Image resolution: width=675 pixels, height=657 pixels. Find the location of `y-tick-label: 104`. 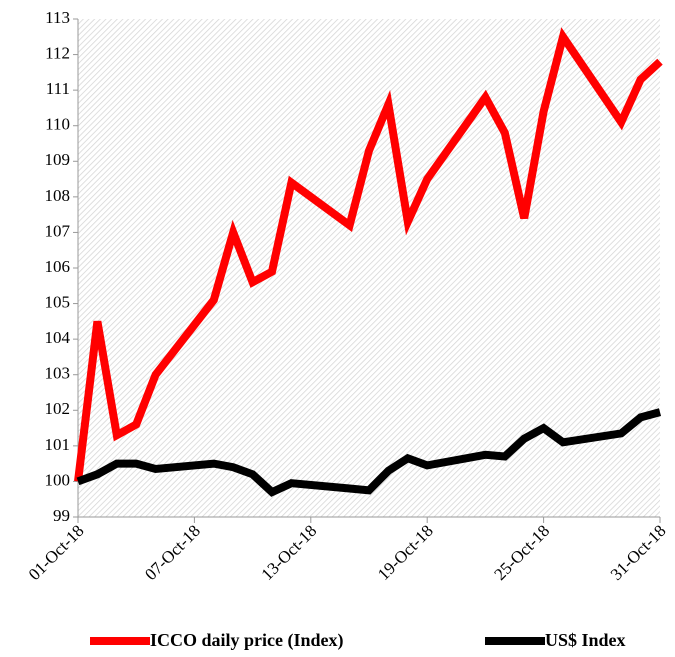

y-tick-label: 104 is located at coordinates (58, 337).